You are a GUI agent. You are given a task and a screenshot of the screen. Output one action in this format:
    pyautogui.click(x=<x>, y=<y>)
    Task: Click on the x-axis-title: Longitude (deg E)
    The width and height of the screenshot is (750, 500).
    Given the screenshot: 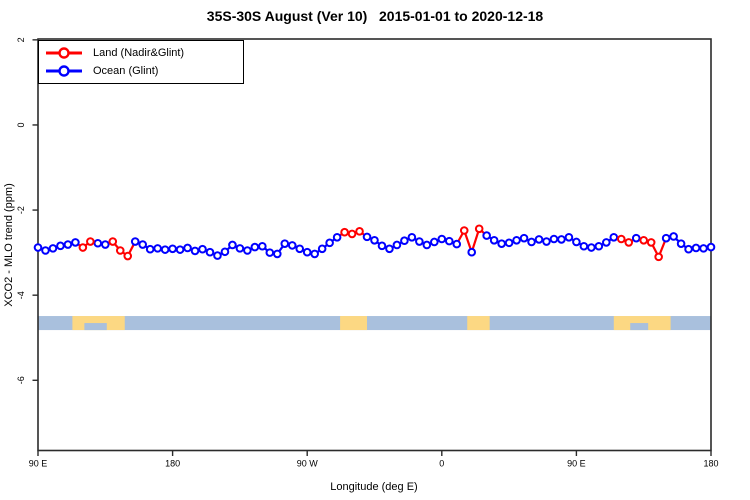 What is the action you would take?
    pyautogui.click(x=373, y=487)
    